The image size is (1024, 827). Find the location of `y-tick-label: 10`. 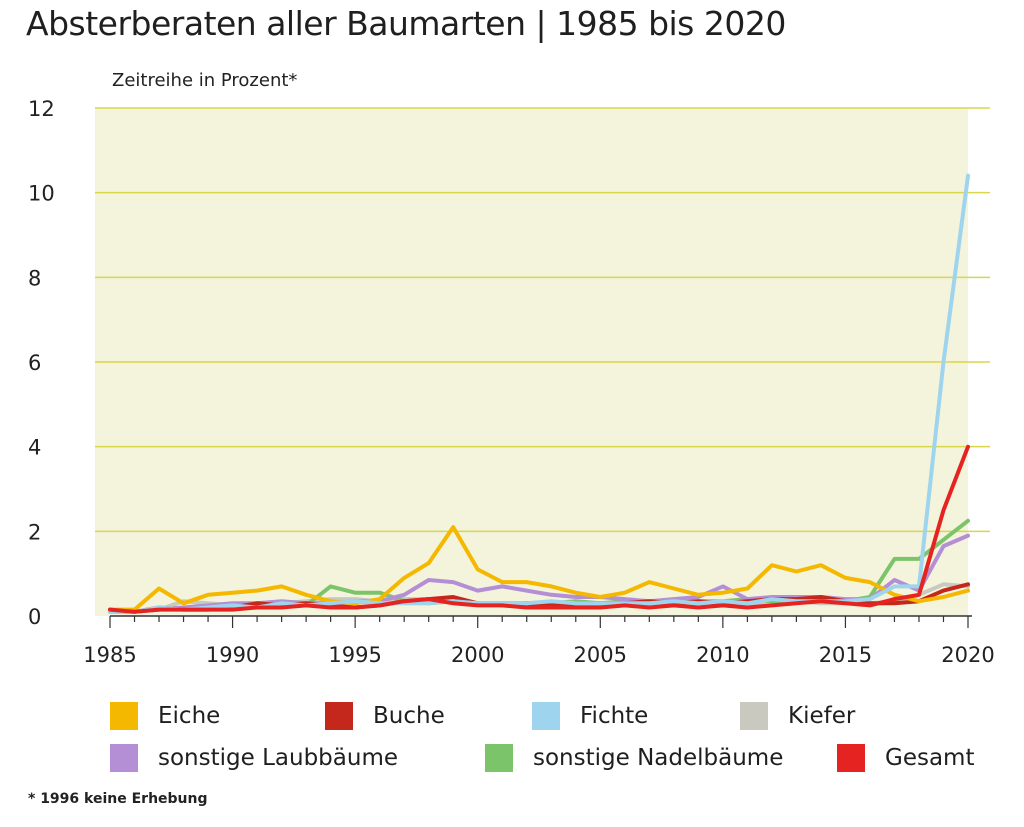

y-tick-label: 10 is located at coordinates (41, 194).